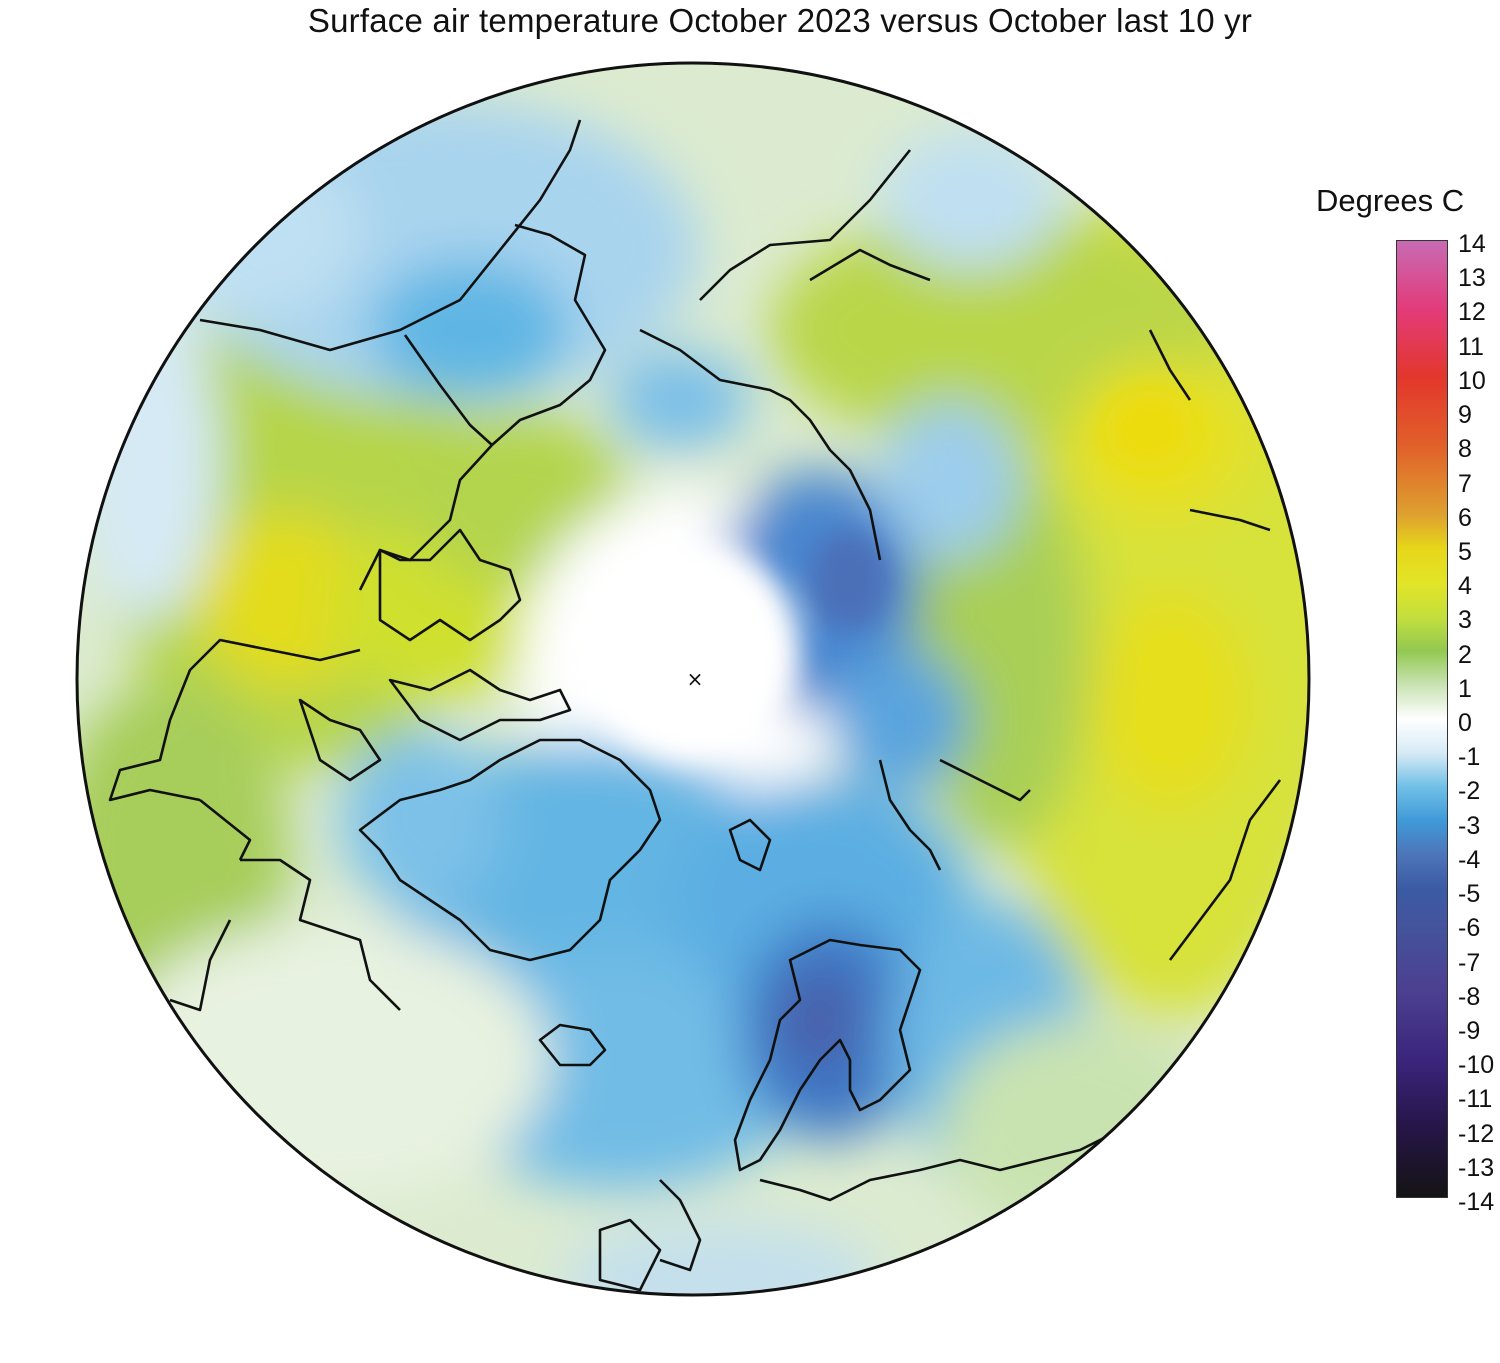 This screenshot has height=1363, width=1500. Describe the element at coordinates (1465, 517) in the screenshot. I see `colorbar-tick-label: 6` at that location.